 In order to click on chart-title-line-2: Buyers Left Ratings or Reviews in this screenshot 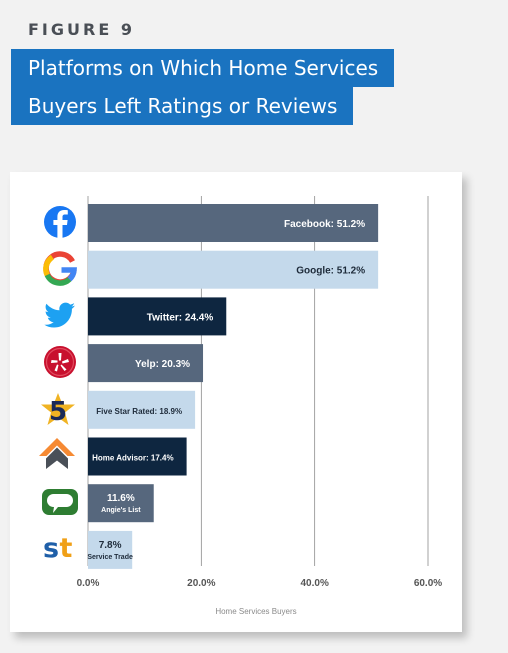, I will do `click(182, 106)`.